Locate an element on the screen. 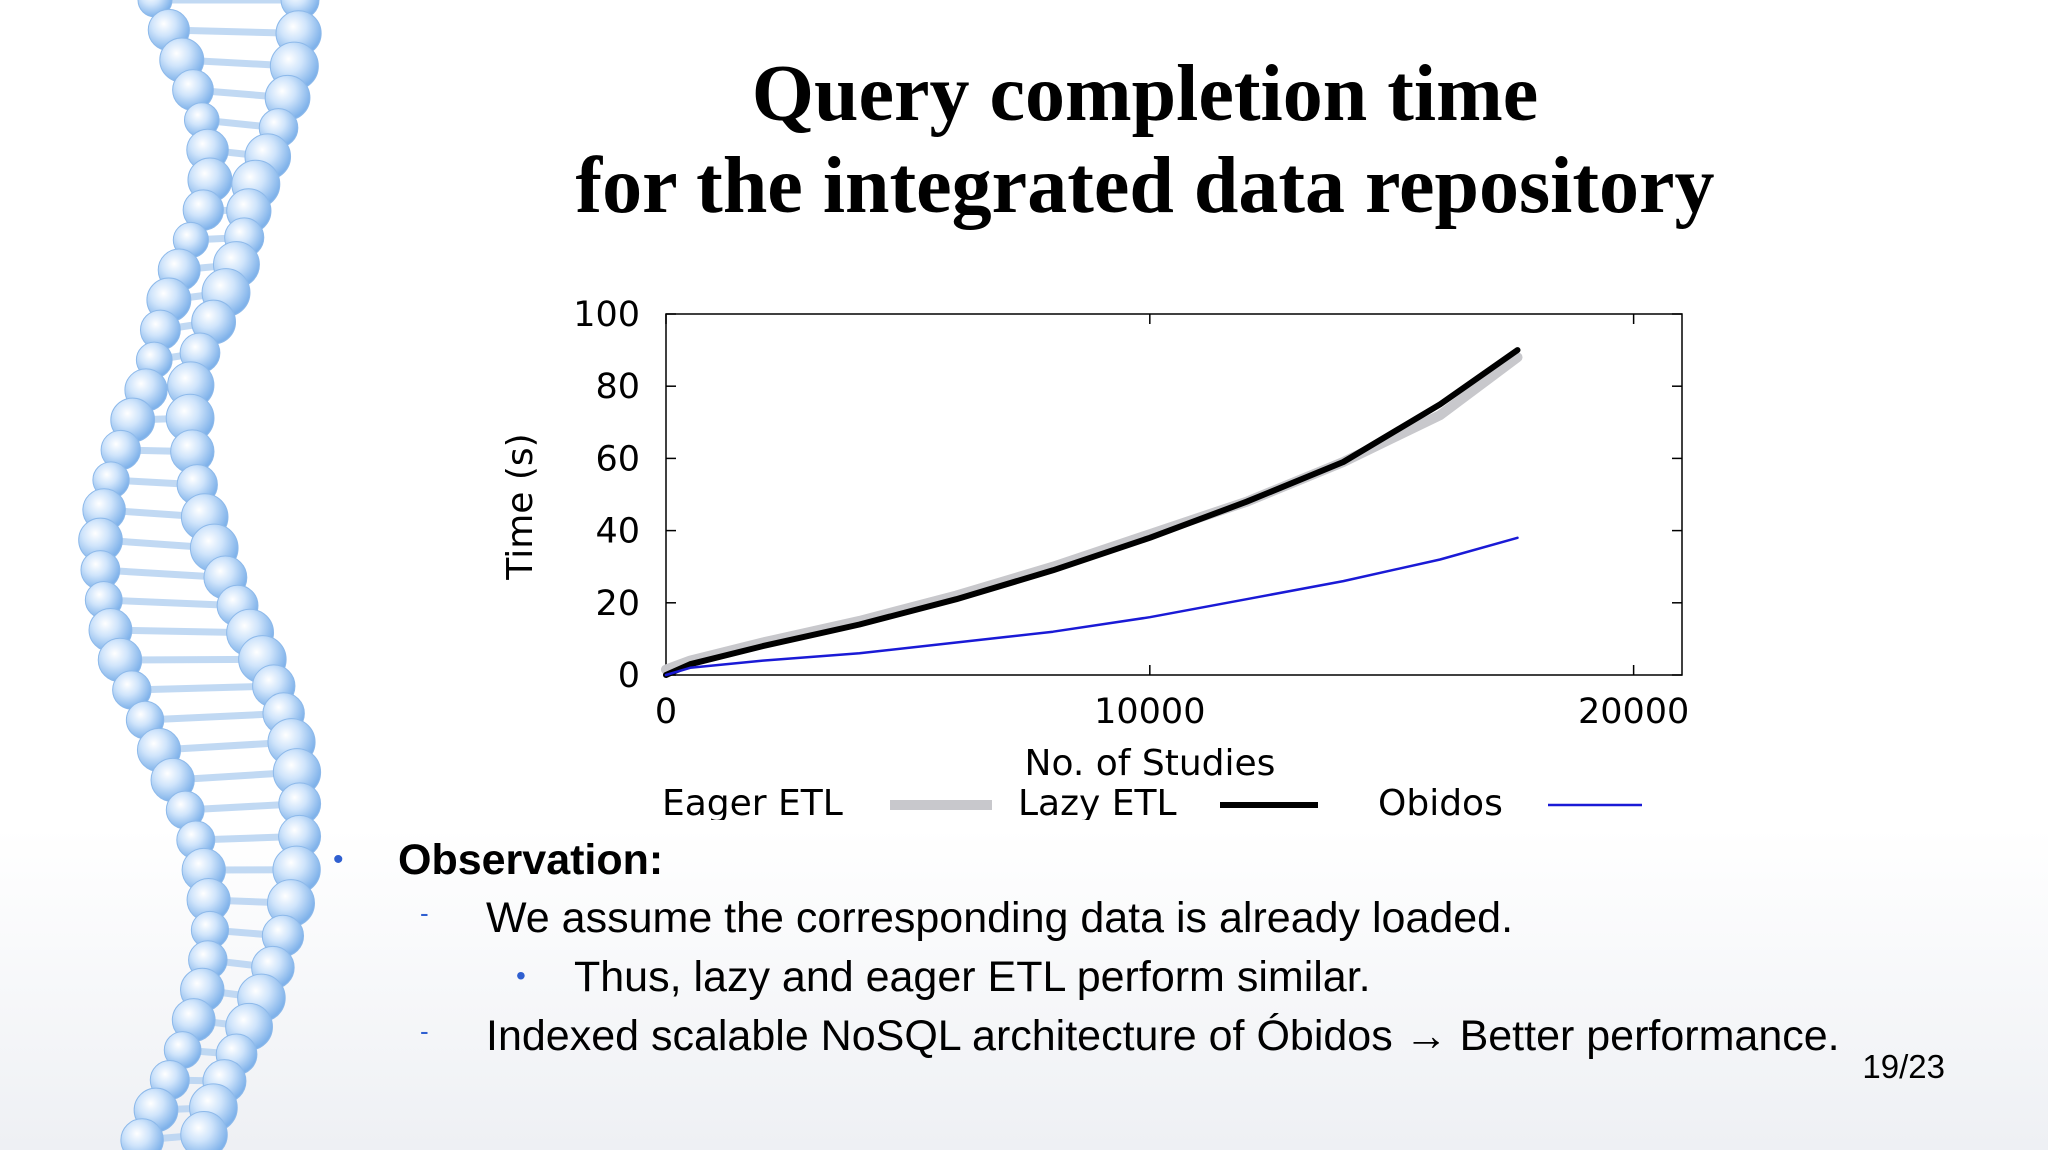 Image resolution: width=2048 pixels, height=1150 pixels. series-line-eager-etl is located at coordinates (1092, 513).